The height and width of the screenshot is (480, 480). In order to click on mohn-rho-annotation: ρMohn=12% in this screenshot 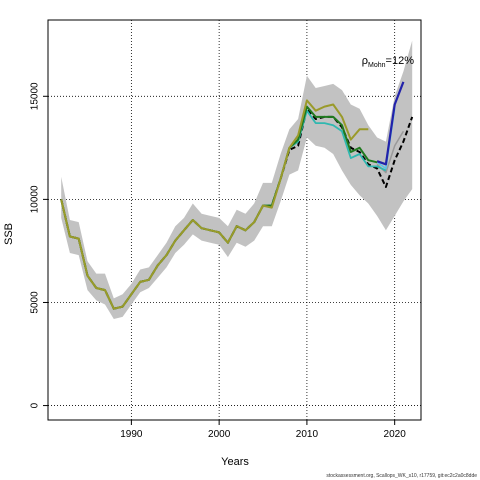, I will do `click(388, 62)`.